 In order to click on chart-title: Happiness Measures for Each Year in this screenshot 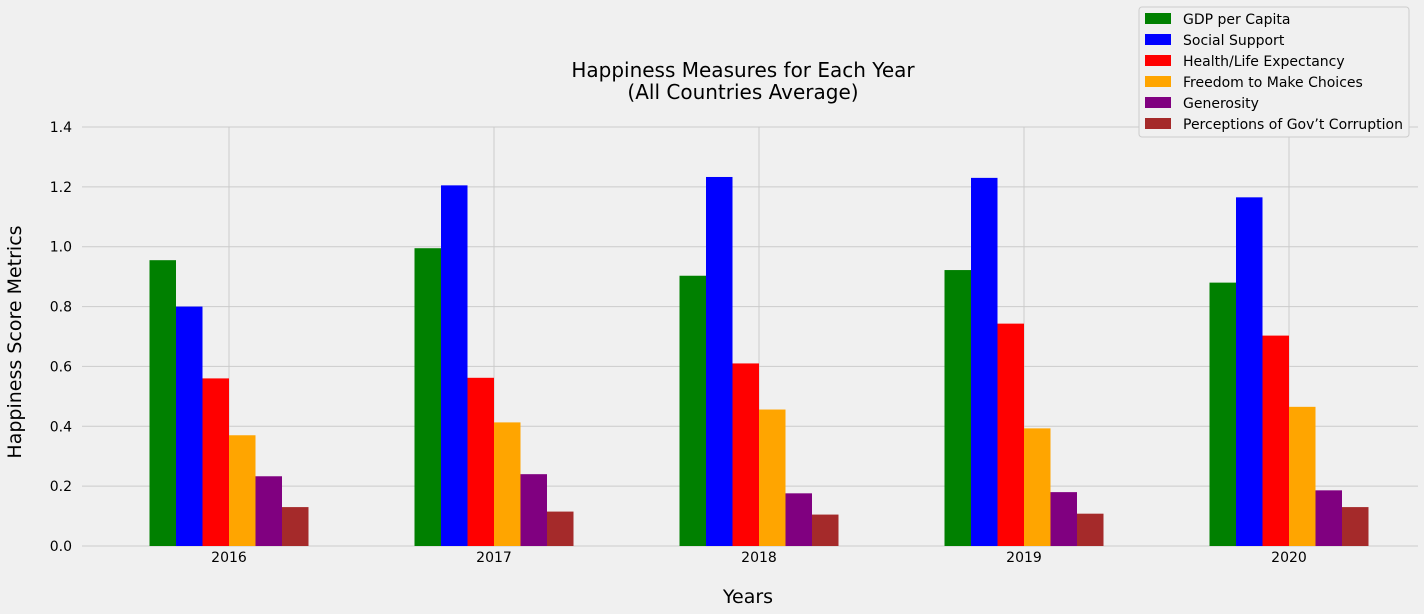, I will do `click(743, 70)`.